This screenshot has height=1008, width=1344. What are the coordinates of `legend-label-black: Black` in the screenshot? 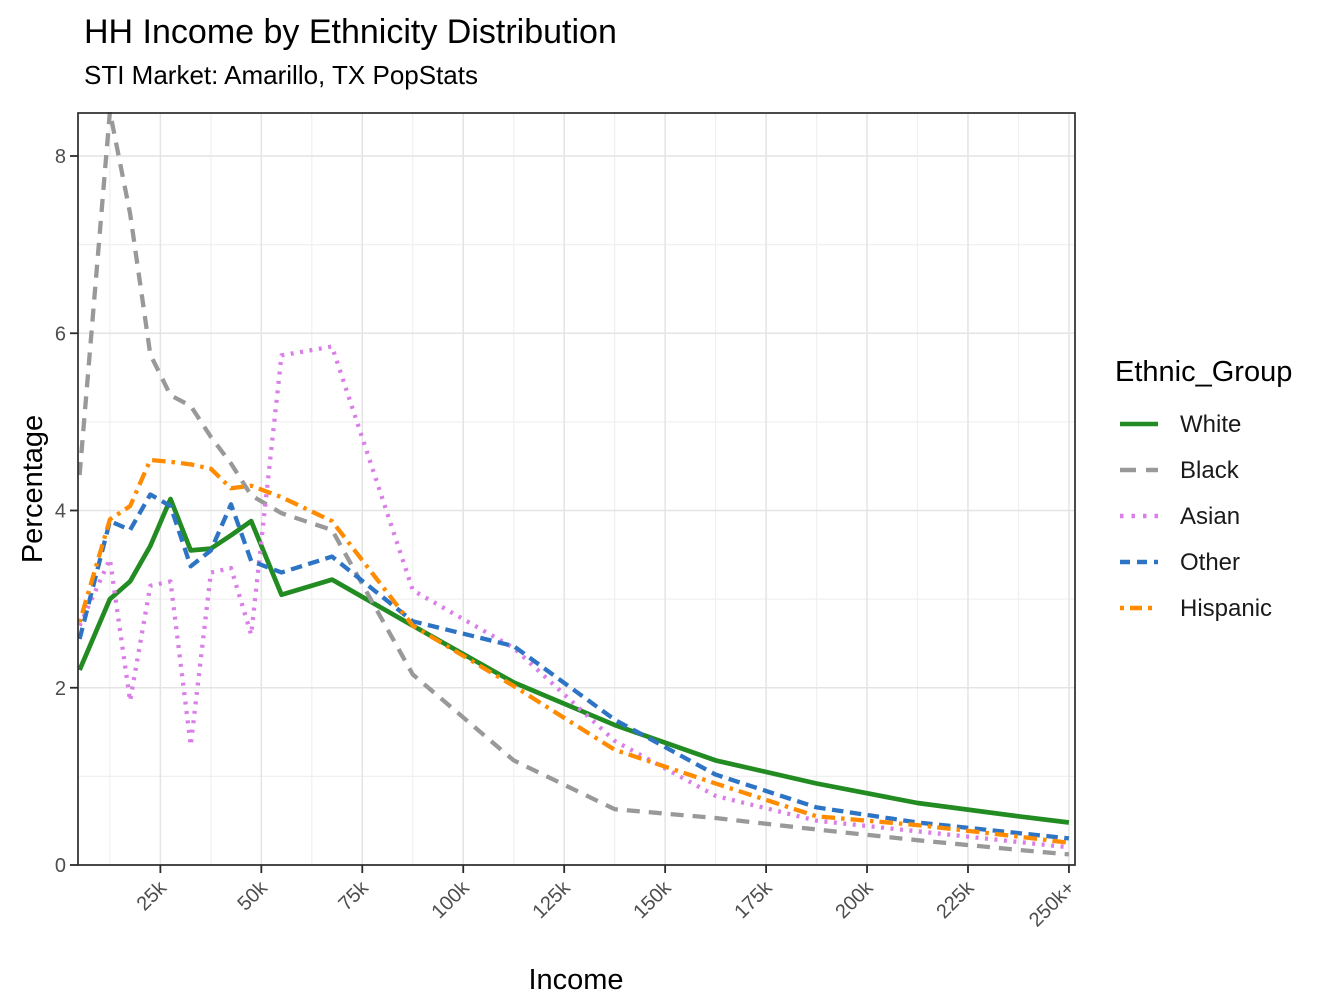 It's located at (1210, 470).